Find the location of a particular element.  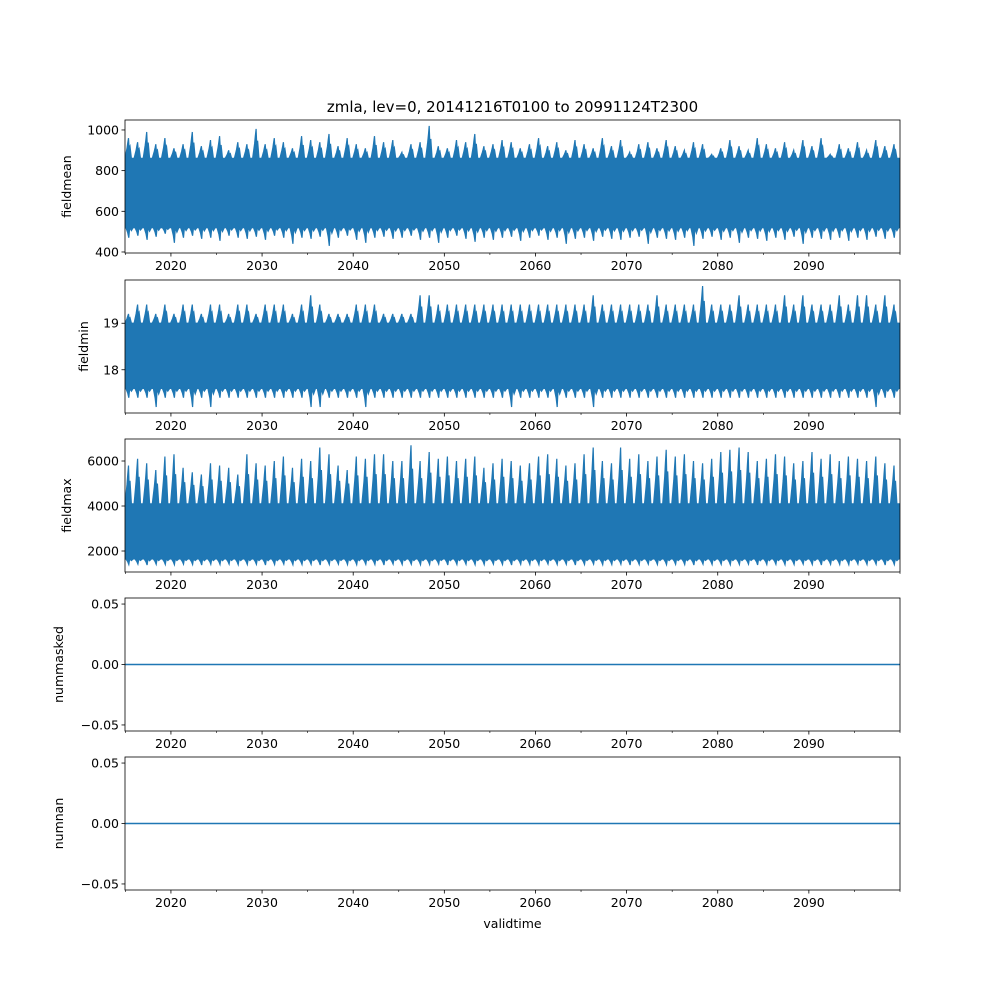

y-axis-label: fieldmax is located at coordinates (66, 505).